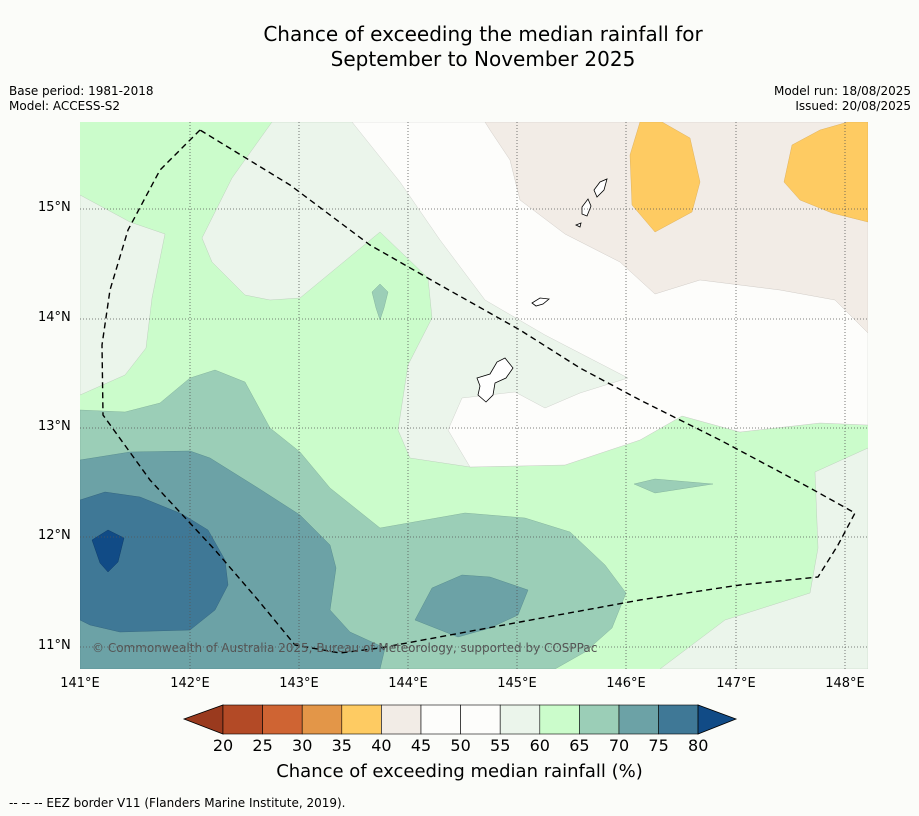 The image size is (919, 816). What do you see at coordinates (578, 225) in the screenshot?
I see `island-aguijan` at bounding box center [578, 225].